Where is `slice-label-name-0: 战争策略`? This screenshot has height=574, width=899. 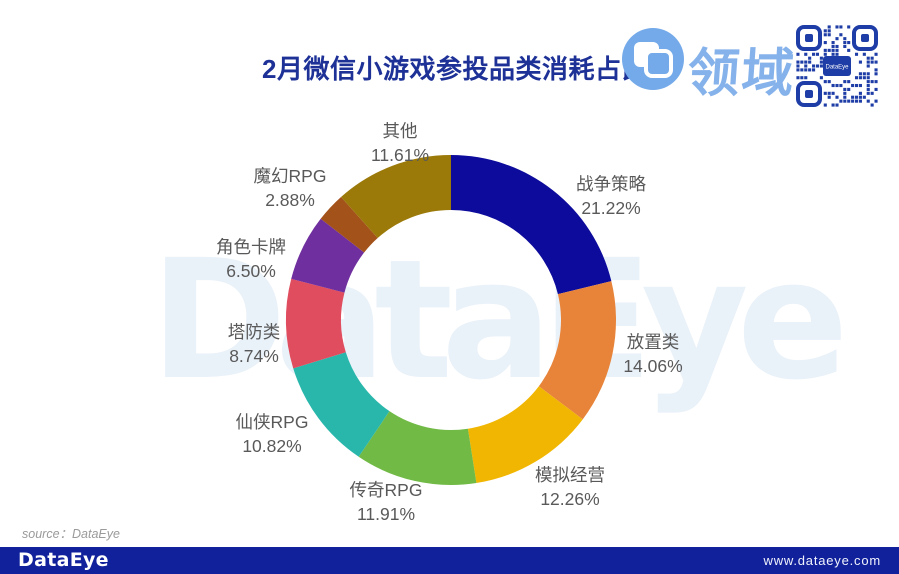 slice-label-name-0: 战争策略 is located at coordinates (611, 184).